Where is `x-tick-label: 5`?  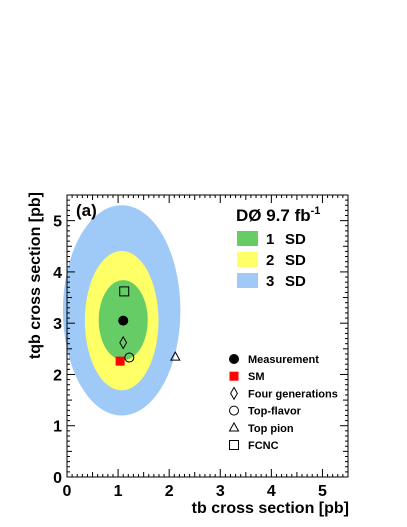
x-tick-label: 5 is located at coordinates (322, 491).